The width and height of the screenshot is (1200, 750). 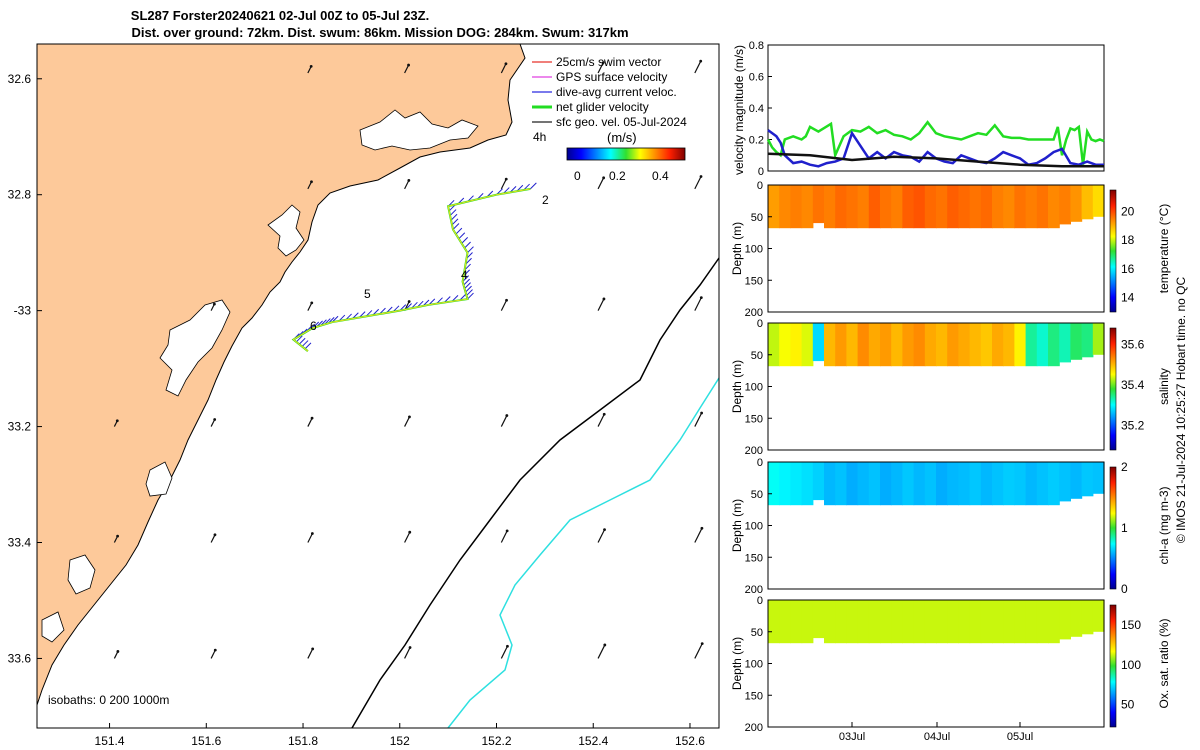 What do you see at coordinates (1133, 344) in the screenshot?
I see `colorbar-tick-label: 35.6` at bounding box center [1133, 344].